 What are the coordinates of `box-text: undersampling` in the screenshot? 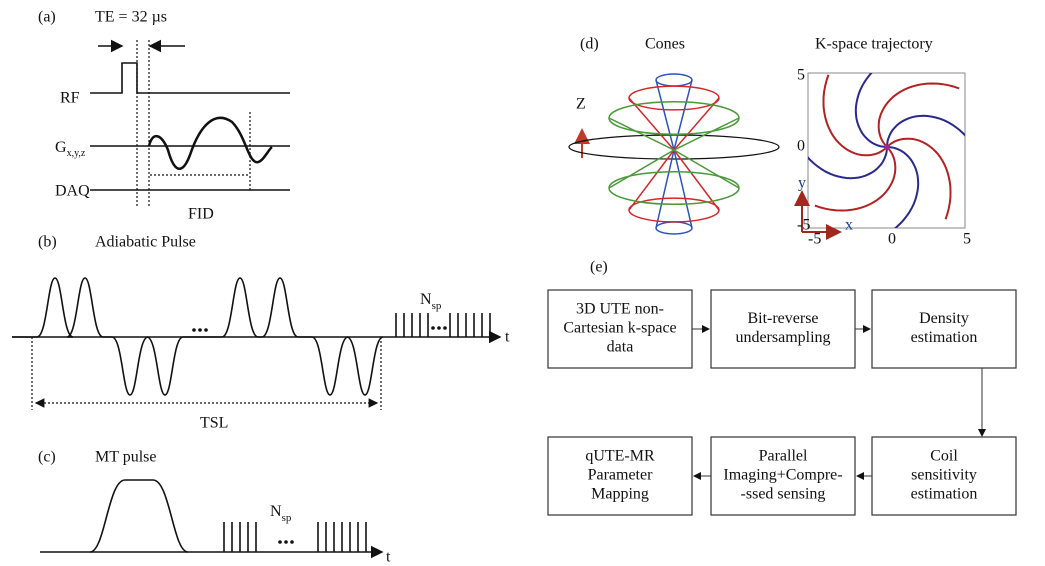 It's located at (782, 337).